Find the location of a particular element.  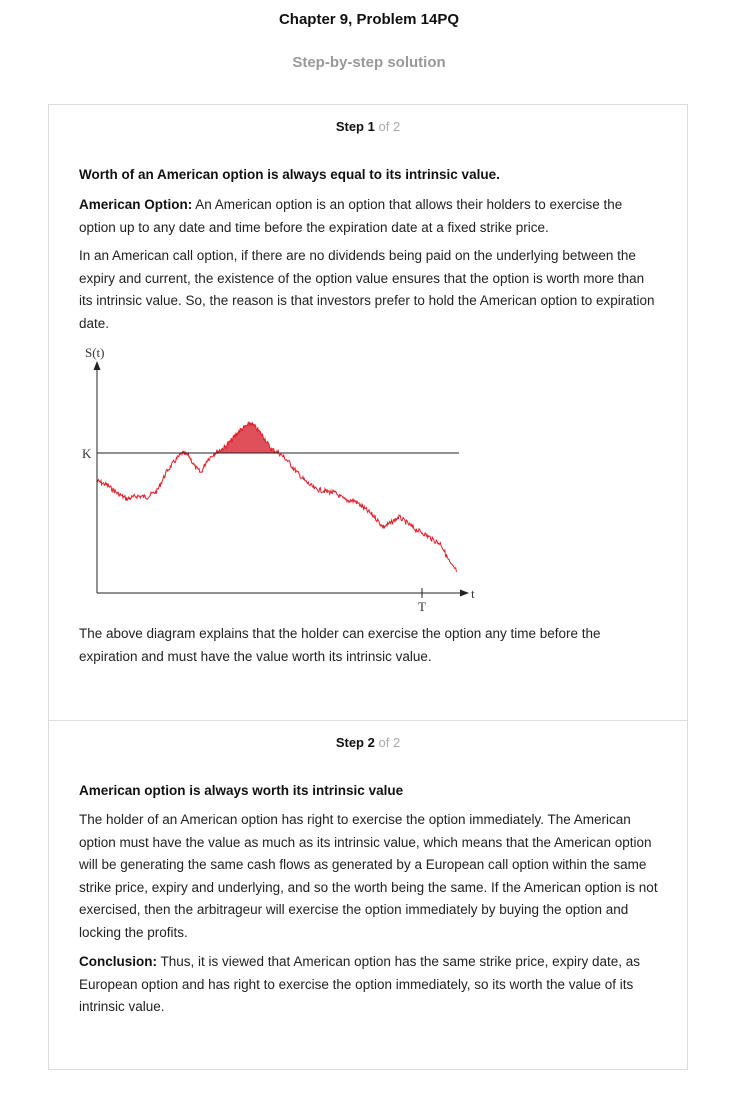

step-1-label: Step 1 is located at coordinates (355, 126).